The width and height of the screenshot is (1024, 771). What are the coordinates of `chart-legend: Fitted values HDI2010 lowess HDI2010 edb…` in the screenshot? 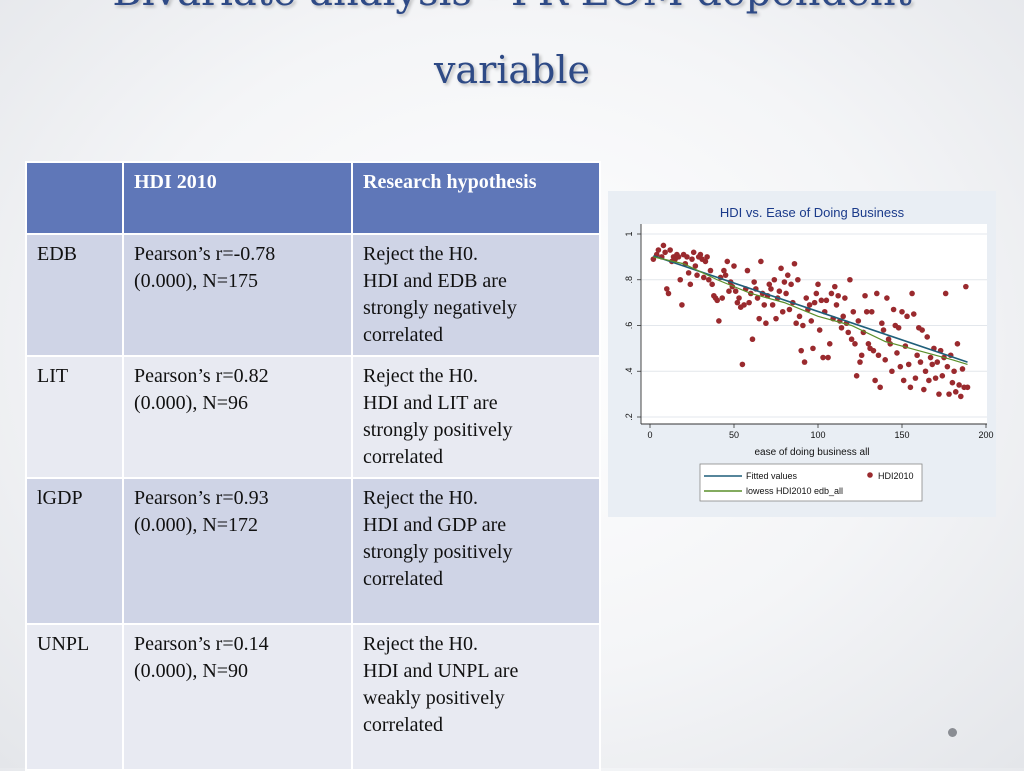 It's located at (811, 482).